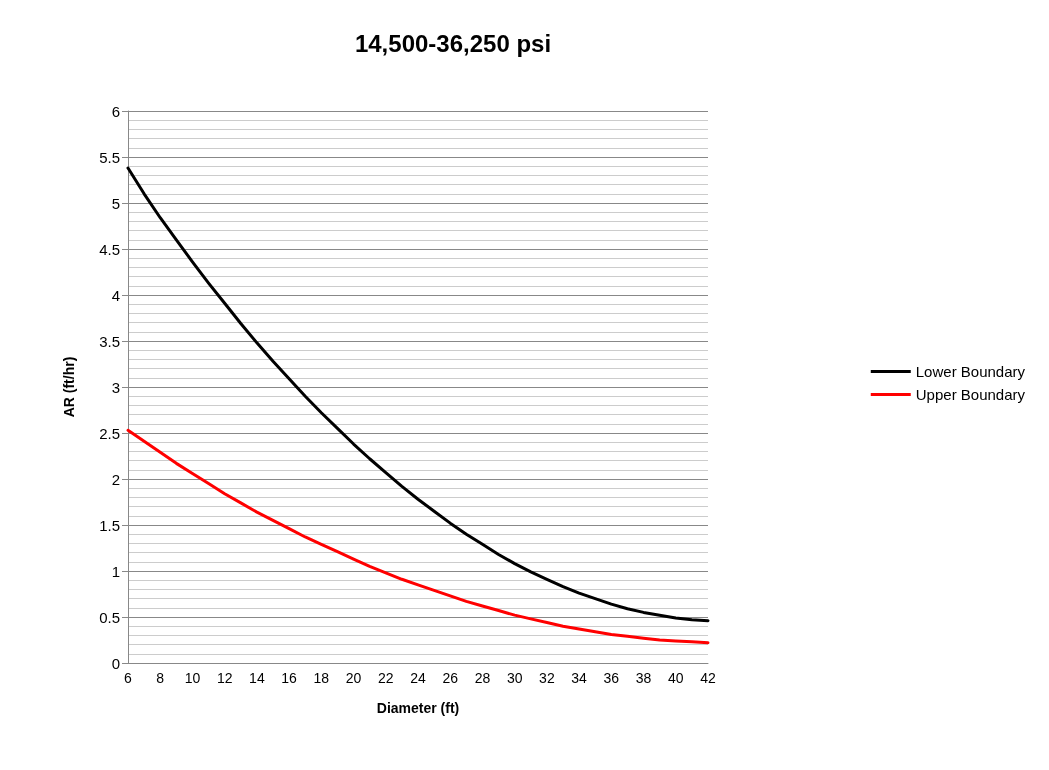  What do you see at coordinates (115, 479) in the screenshot?
I see `y-tick-label: 2` at bounding box center [115, 479].